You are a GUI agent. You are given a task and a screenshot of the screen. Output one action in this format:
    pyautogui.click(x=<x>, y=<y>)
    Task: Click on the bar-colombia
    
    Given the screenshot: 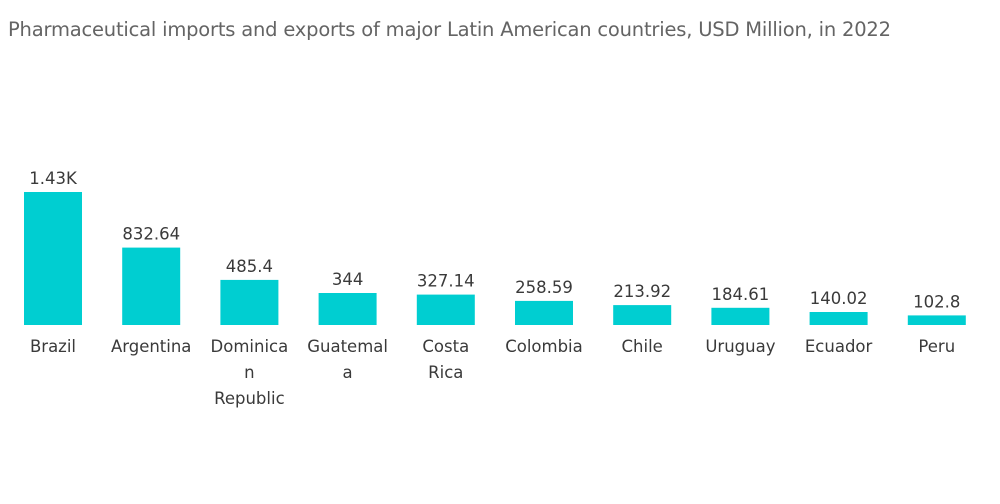 What is the action you would take?
    pyautogui.click(x=544, y=312)
    